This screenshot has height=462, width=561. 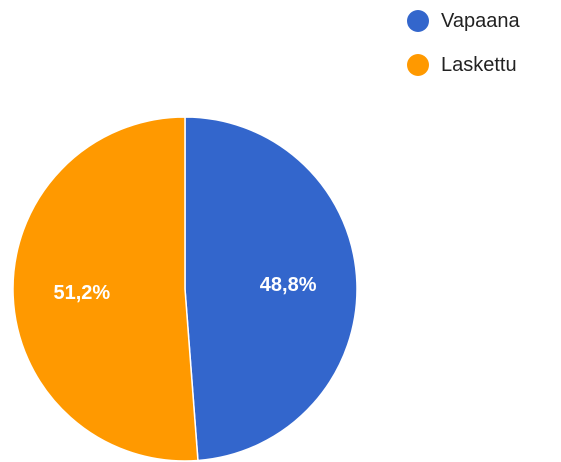 I want to click on legend-item-laskettu: Laskettu, so click(x=462, y=65).